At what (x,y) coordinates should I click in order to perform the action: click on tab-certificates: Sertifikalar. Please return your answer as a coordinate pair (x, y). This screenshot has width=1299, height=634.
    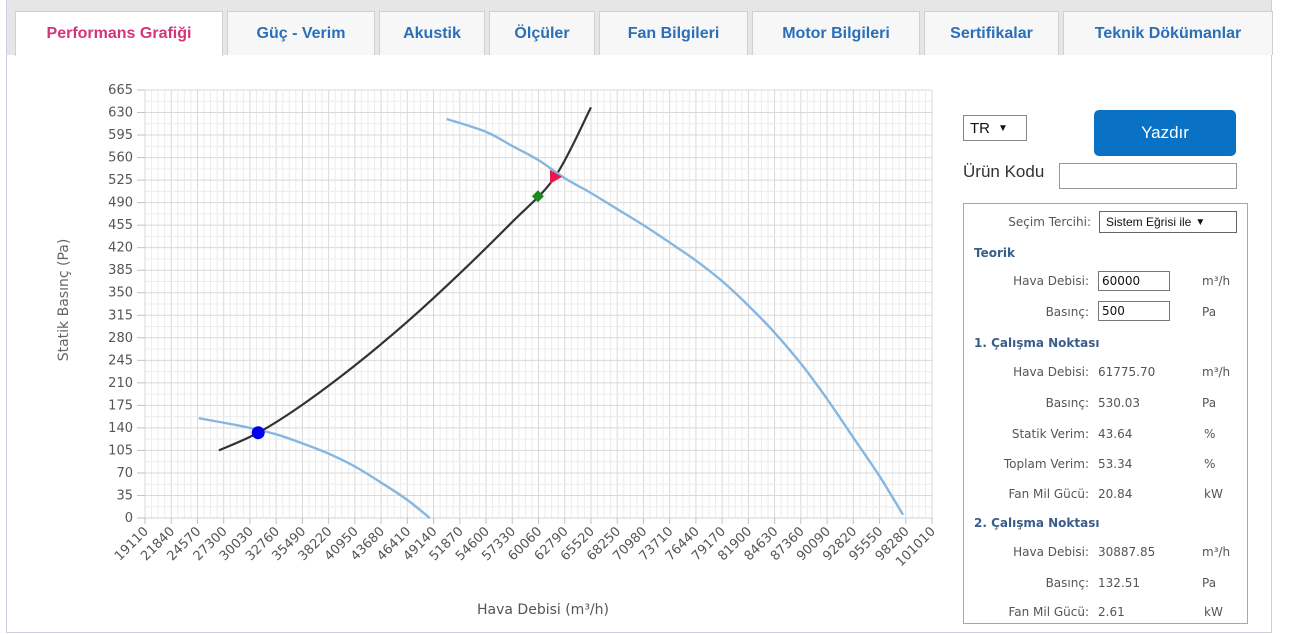
    Looking at the image, I should click on (991, 33).